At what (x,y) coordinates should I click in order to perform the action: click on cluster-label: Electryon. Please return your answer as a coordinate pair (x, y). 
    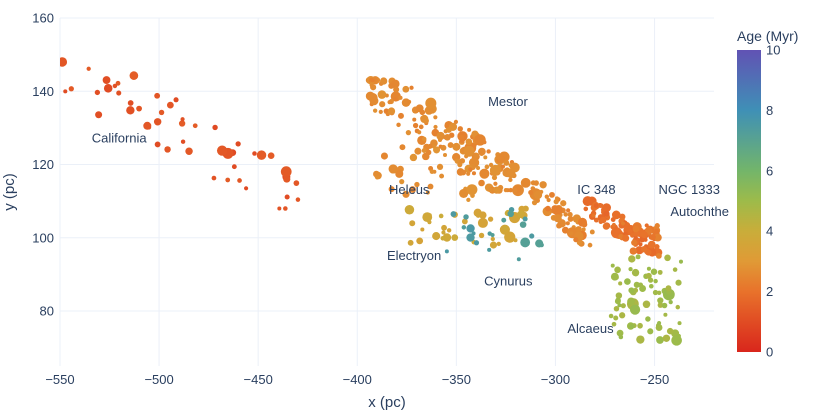
    Looking at the image, I should click on (414, 255).